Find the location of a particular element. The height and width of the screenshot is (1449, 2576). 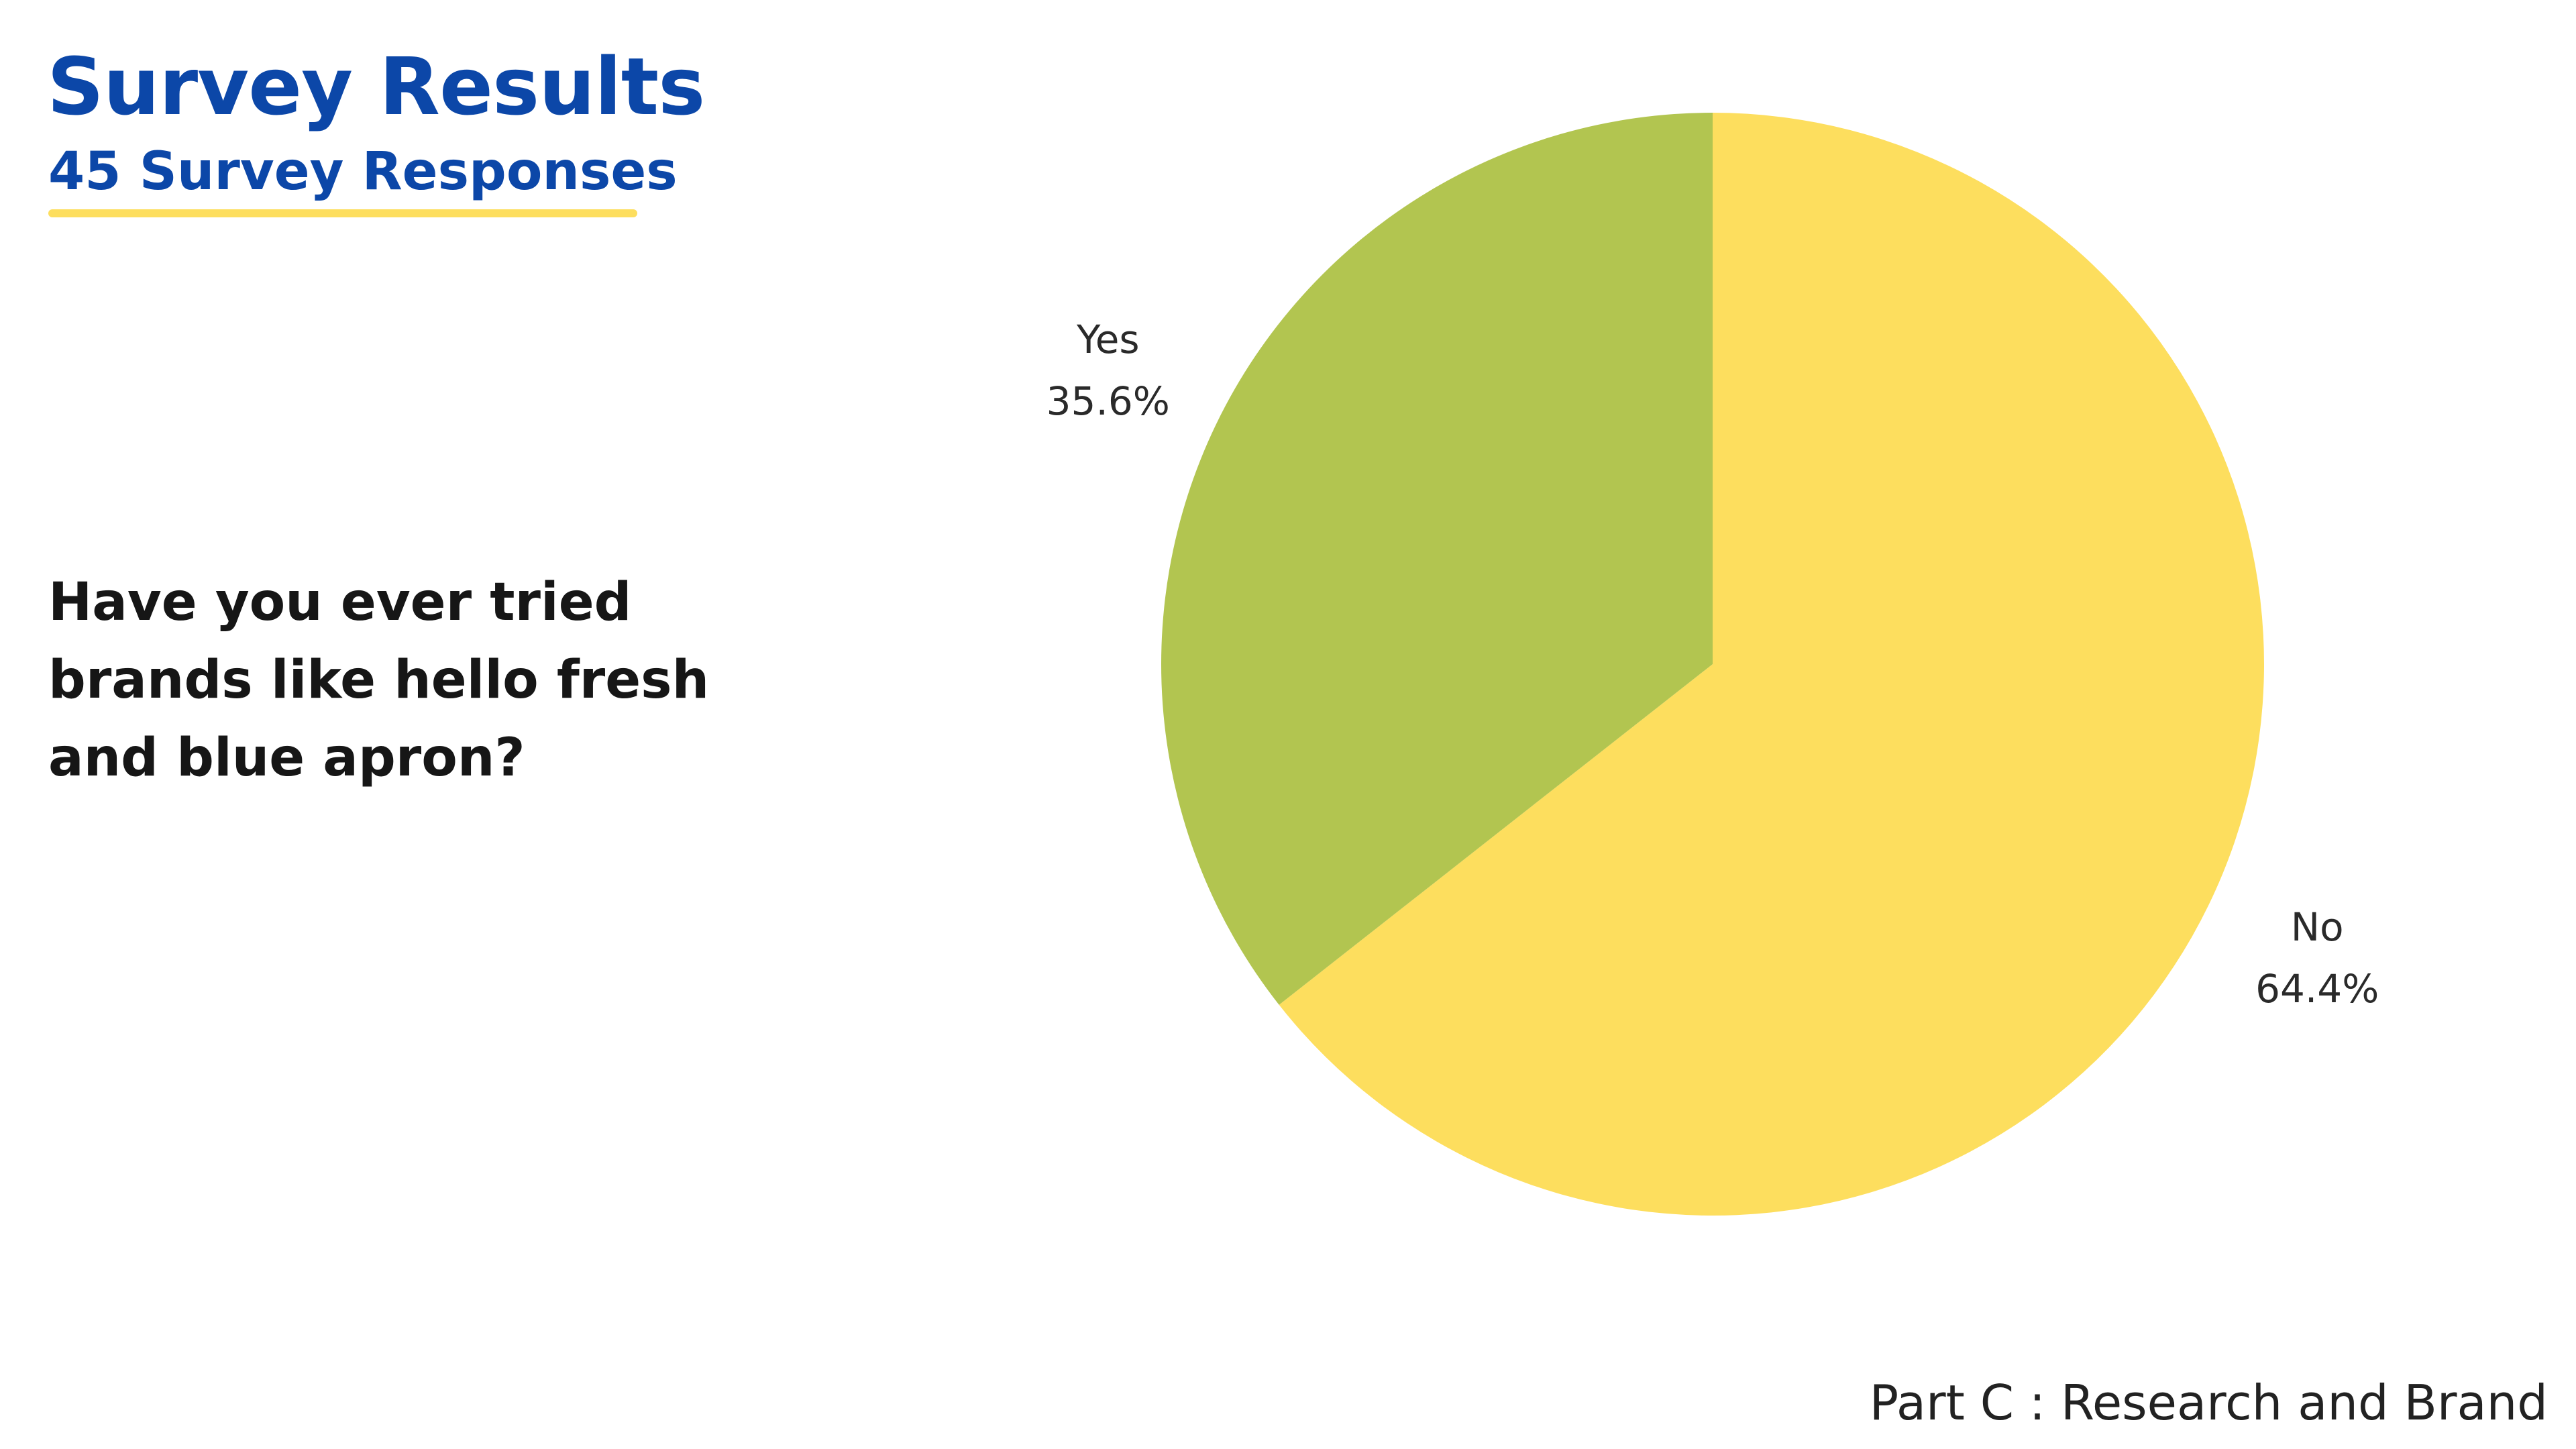

slice-value-no: 64.4% is located at coordinates (2317, 989).